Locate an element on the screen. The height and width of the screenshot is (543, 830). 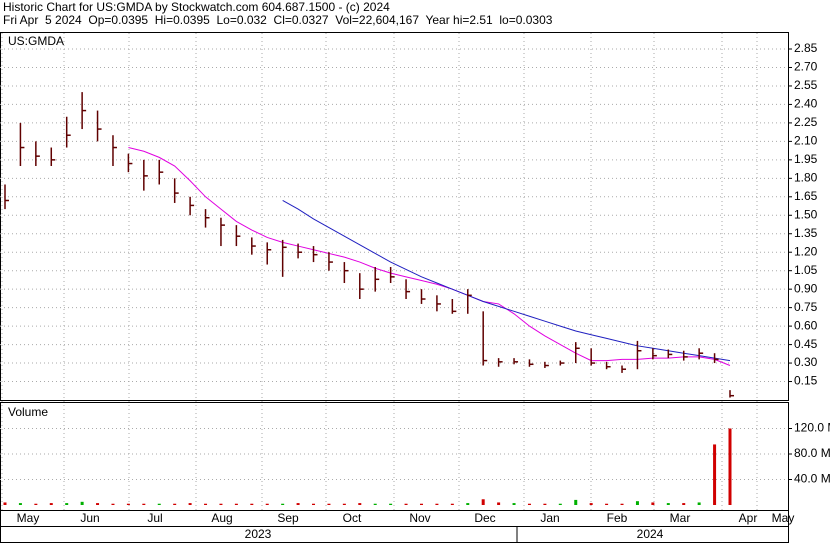
month-label: Dec is located at coordinates (484, 518).